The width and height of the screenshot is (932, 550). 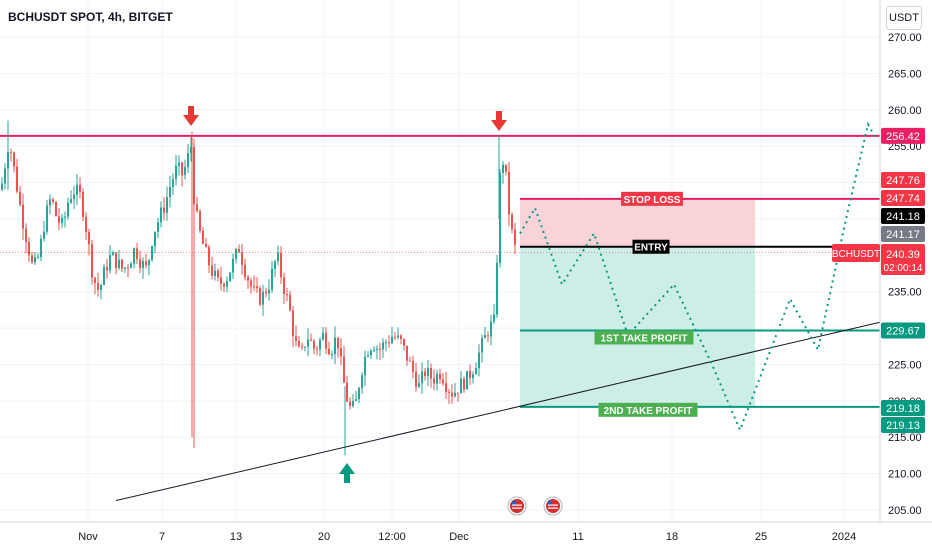 What do you see at coordinates (577, 537) in the screenshot?
I see `x-tick-label: 11` at bounding box center [577, 537].